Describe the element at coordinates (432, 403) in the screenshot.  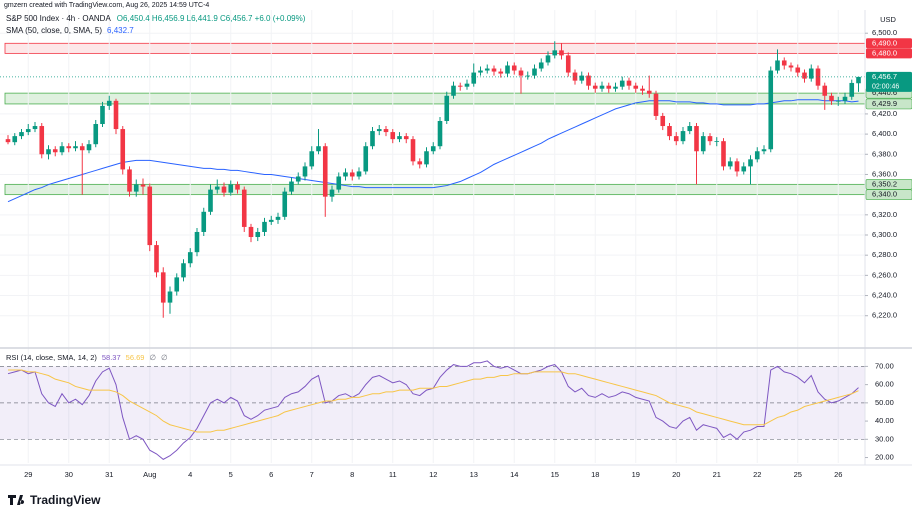
I see `rsi-band` at that location.